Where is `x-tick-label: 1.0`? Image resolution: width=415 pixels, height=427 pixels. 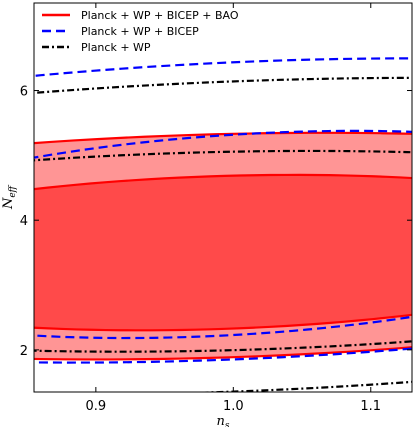 x-tick-label: 1.0 is located at coordinates (233, 406).